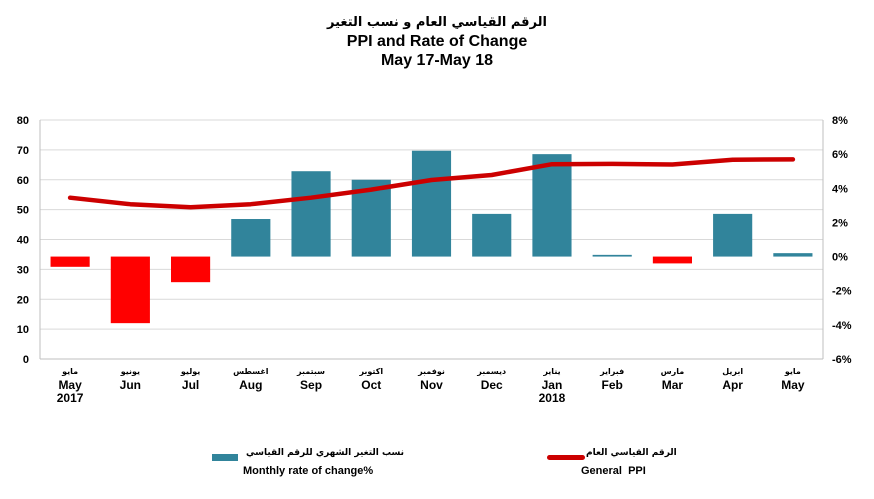 This screenshot has height=499, width=874. Describe the element at coordinates (840, 223) in the screenshot. I see `y-right-tick-label: 2%` at that location.